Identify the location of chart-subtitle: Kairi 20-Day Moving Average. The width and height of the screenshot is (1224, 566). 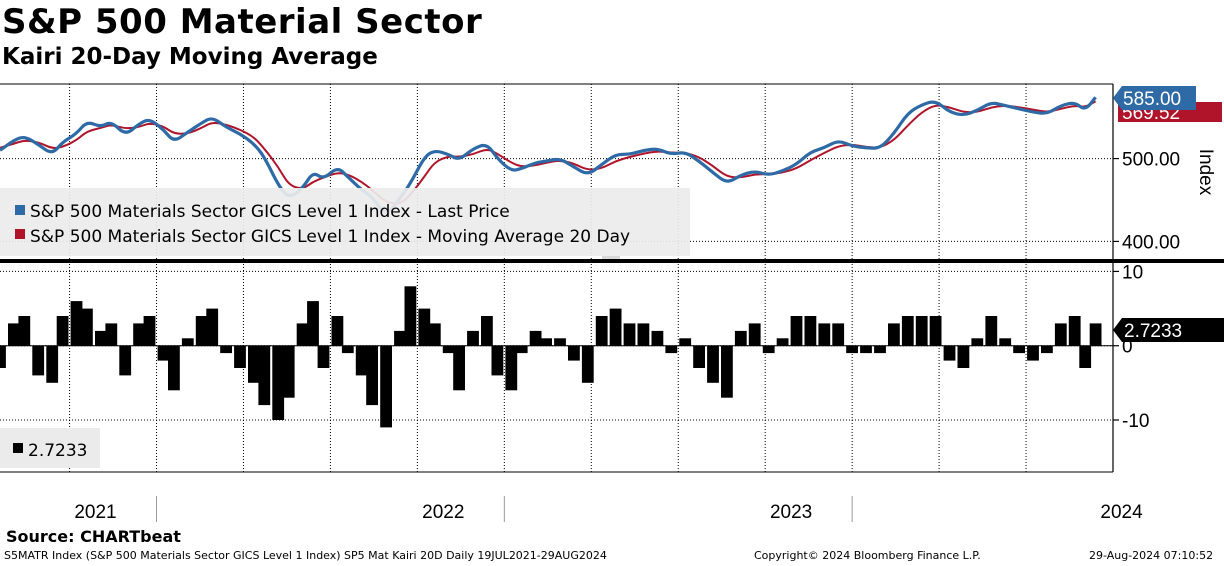
(190, 57).